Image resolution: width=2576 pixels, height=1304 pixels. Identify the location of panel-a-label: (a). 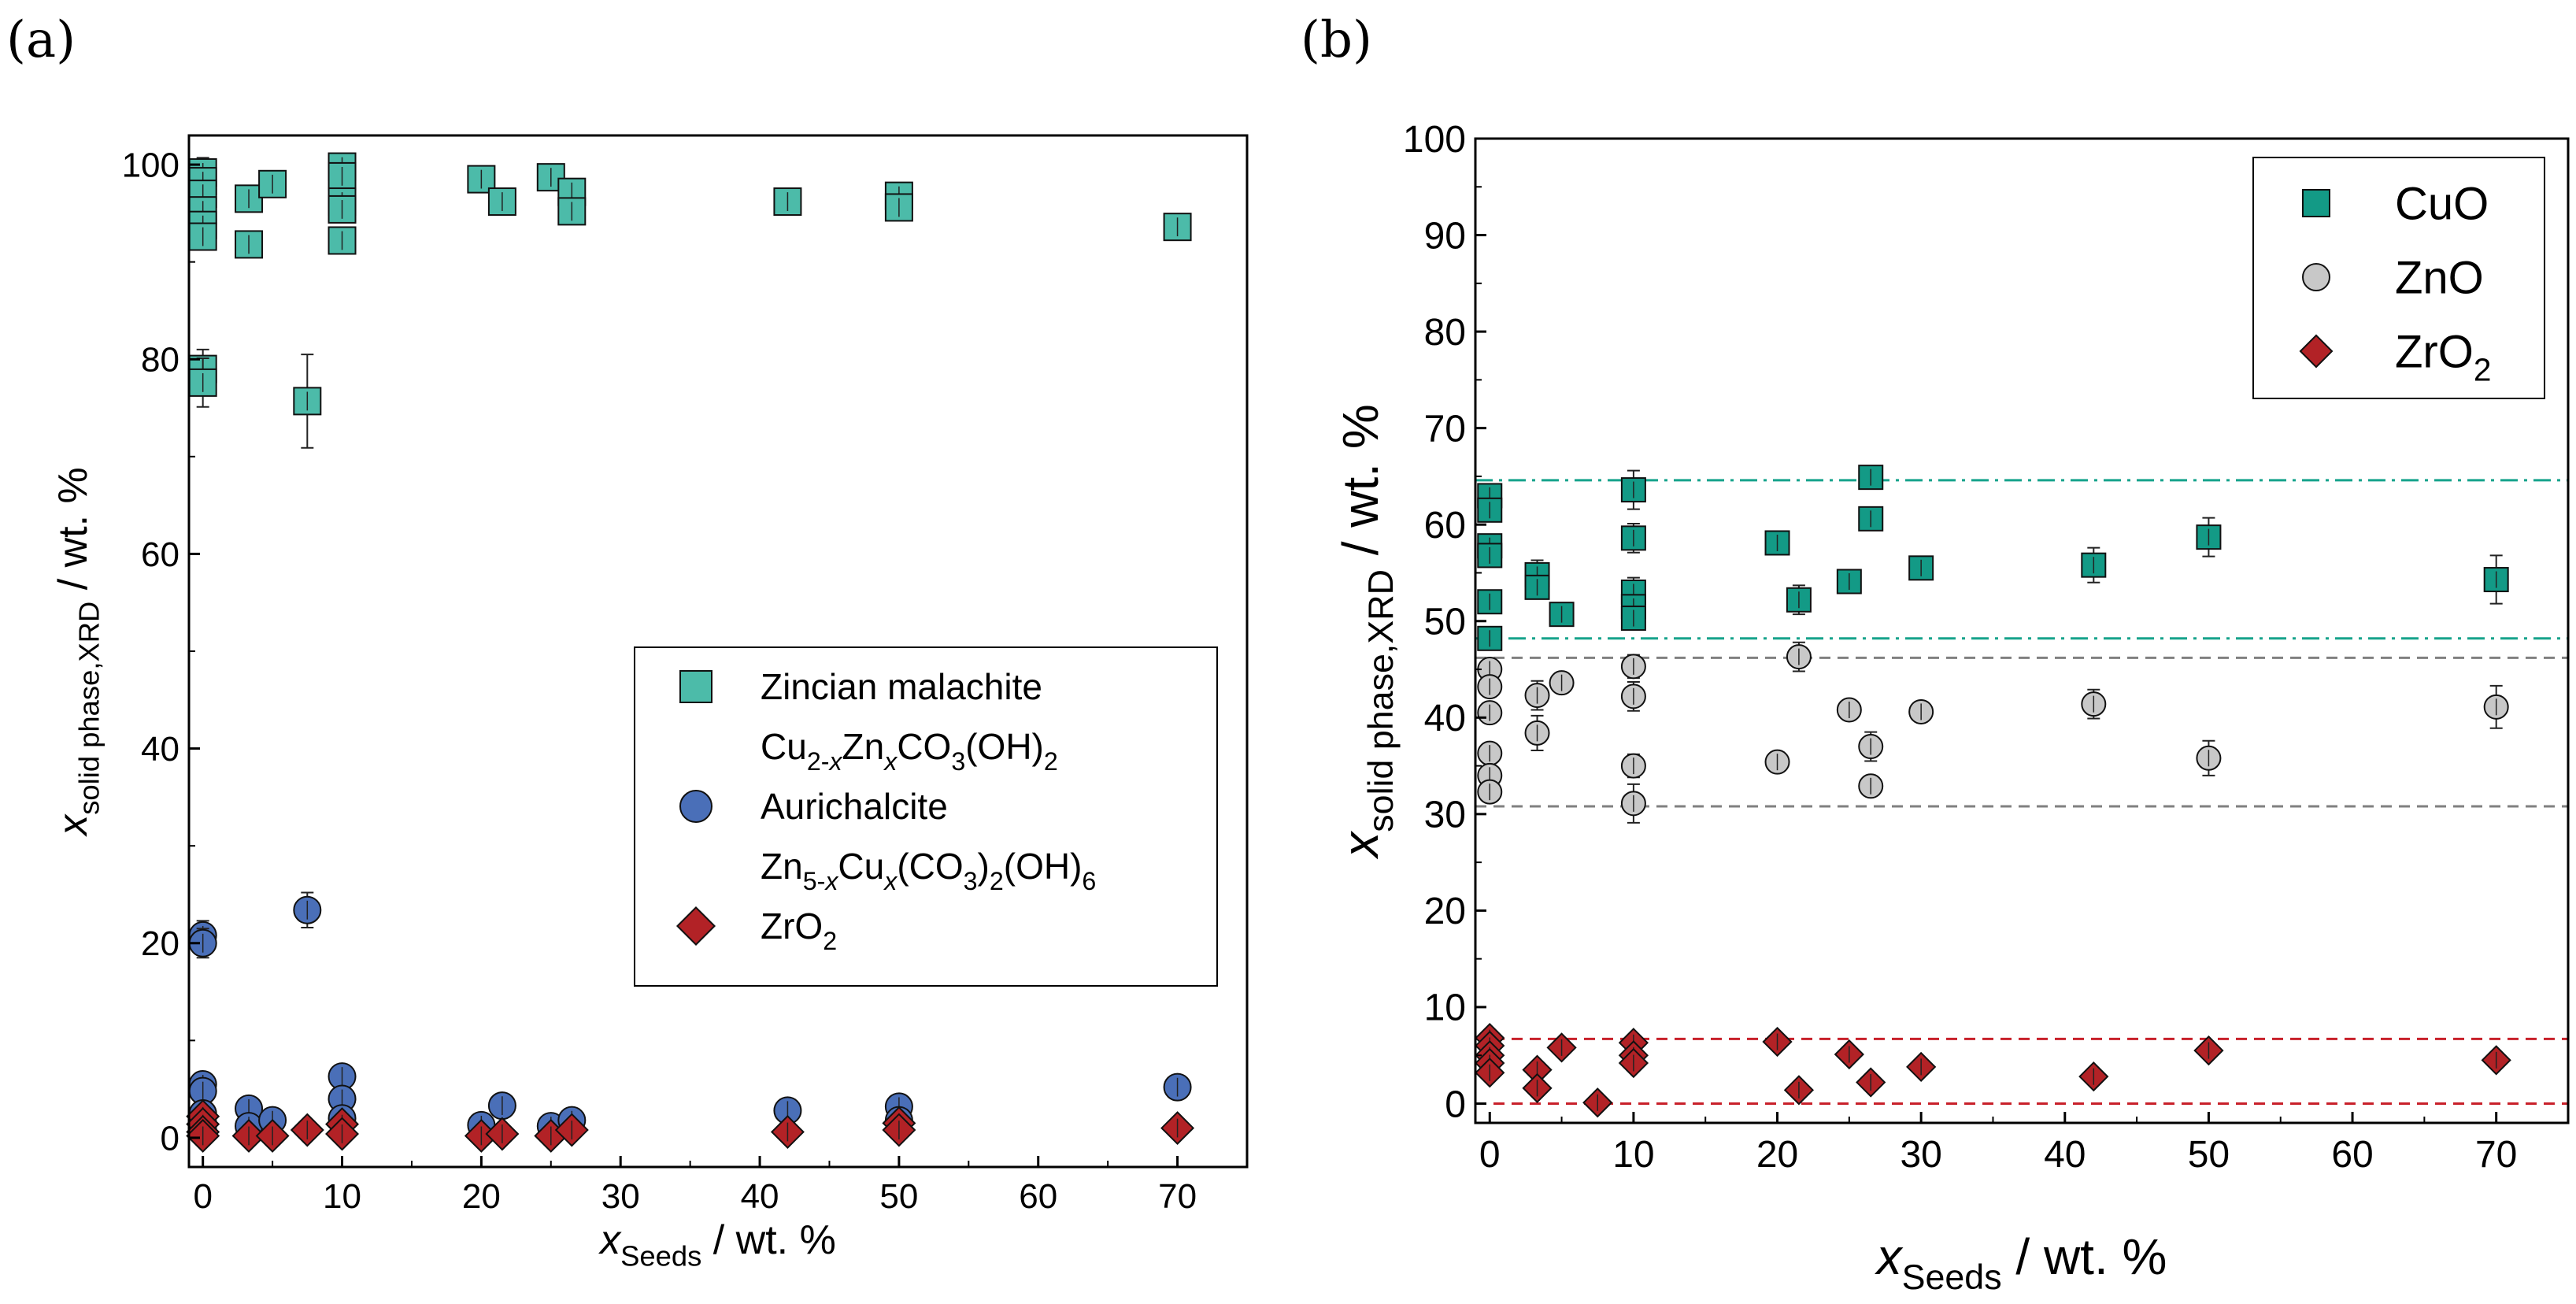
(41, 40).